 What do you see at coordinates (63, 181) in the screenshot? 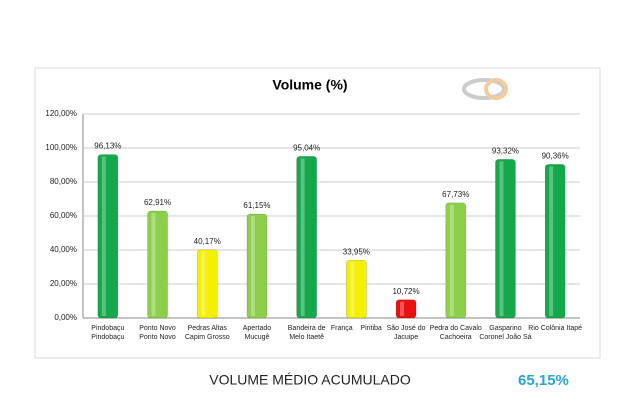
I see `y-tick-label: 80,00%` at bounding box center [63, 181].